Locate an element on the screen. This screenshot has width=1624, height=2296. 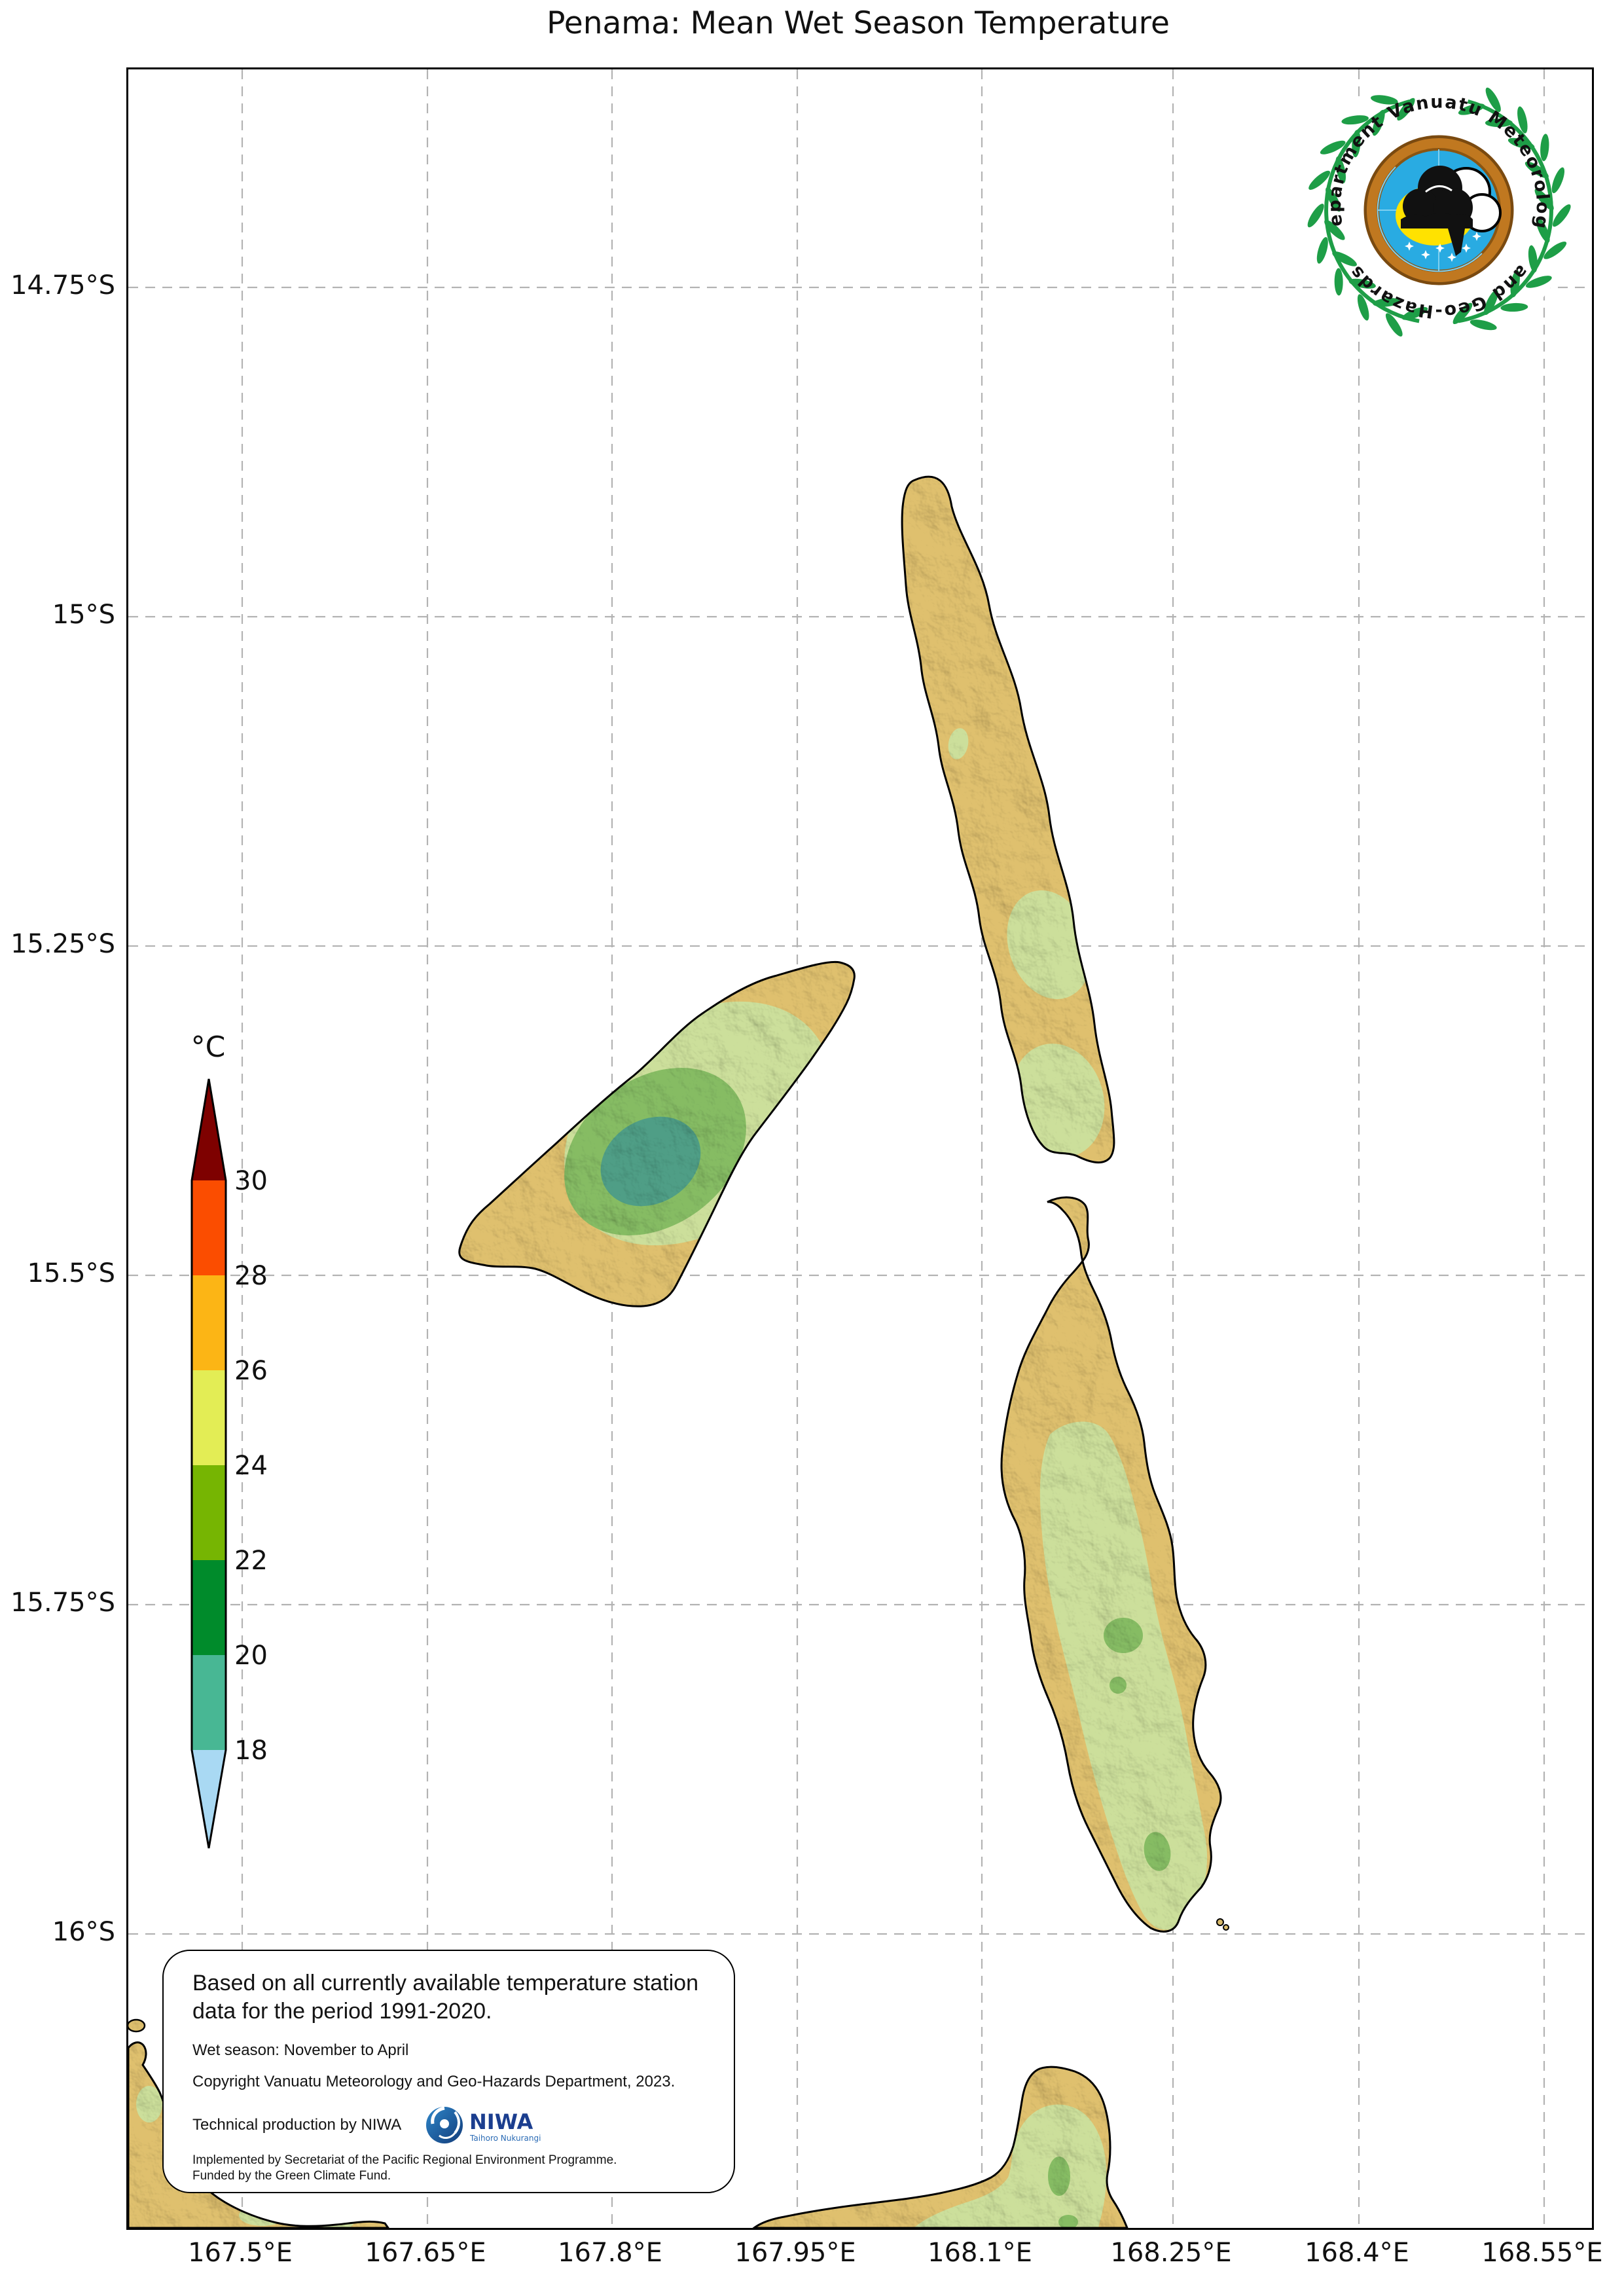
info-wet-season: Wet season: November to April is located at coordinates (300, 2050).